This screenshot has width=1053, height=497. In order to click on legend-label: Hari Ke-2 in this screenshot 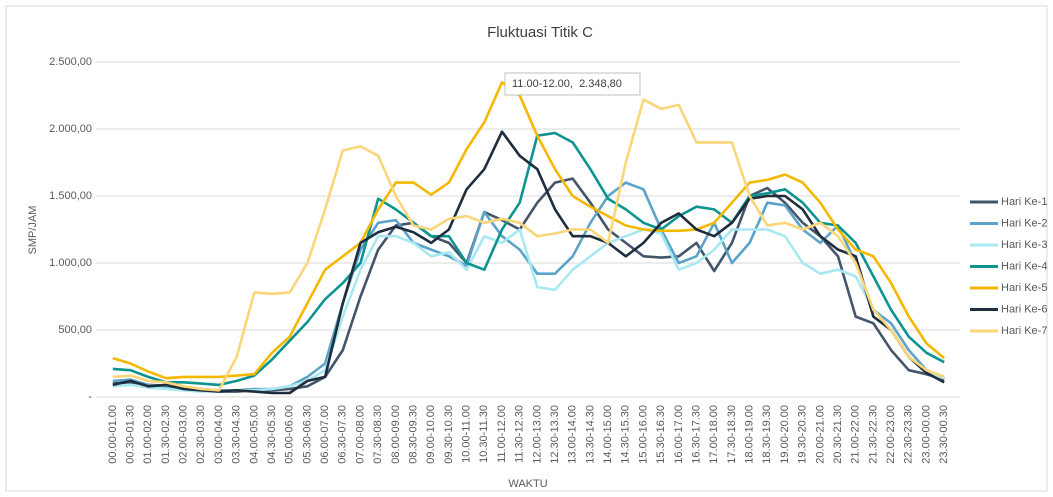, I will do `click(1024, 223)`.